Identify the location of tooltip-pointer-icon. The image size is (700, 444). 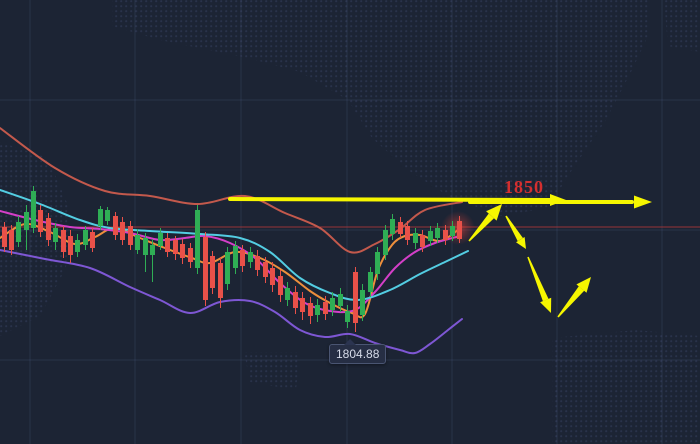
(350, 342).